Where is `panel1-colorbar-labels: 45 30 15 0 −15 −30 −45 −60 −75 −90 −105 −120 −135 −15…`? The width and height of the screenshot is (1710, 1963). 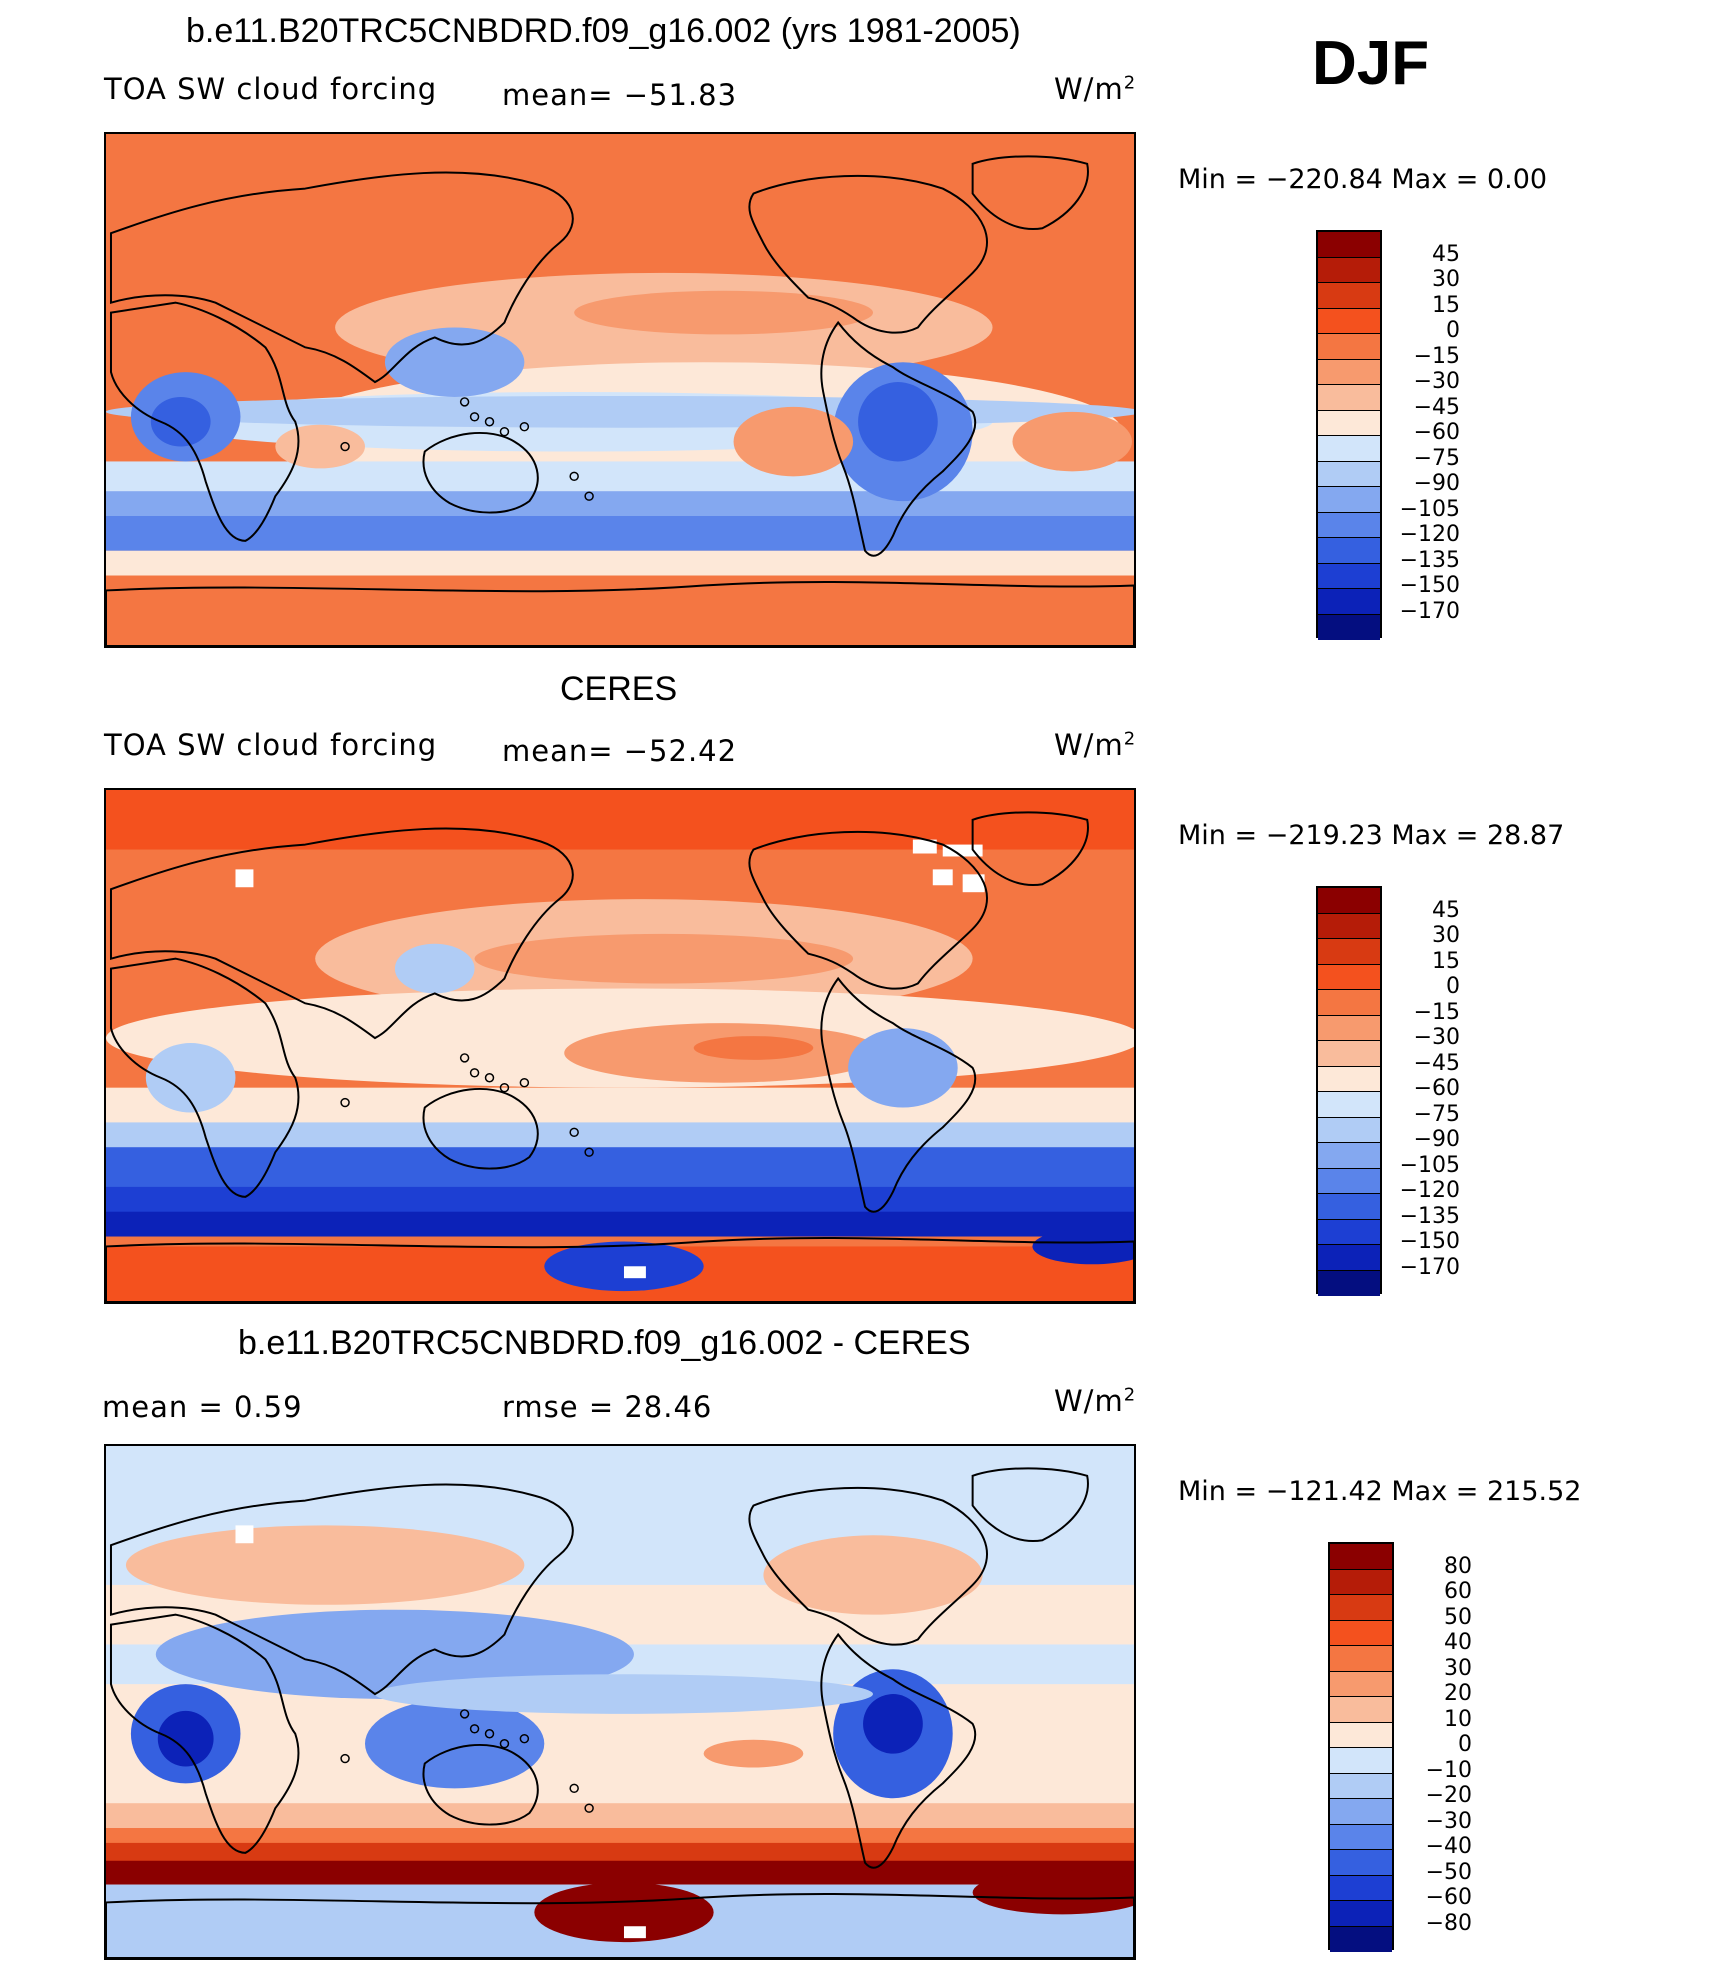 panel1-colorbar-labels: 45 30 15 0 −15 −30 −45 −60 −75 −90 −105 −120 −135 −15… is located at coordinates (1420, 434).